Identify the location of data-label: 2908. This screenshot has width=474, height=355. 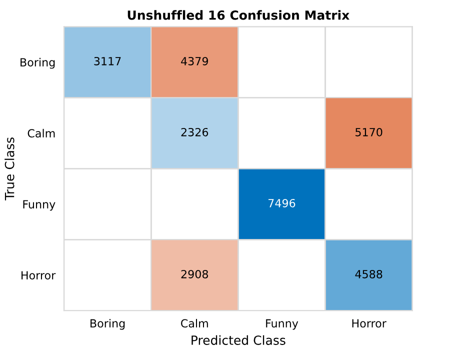
(194, 274).